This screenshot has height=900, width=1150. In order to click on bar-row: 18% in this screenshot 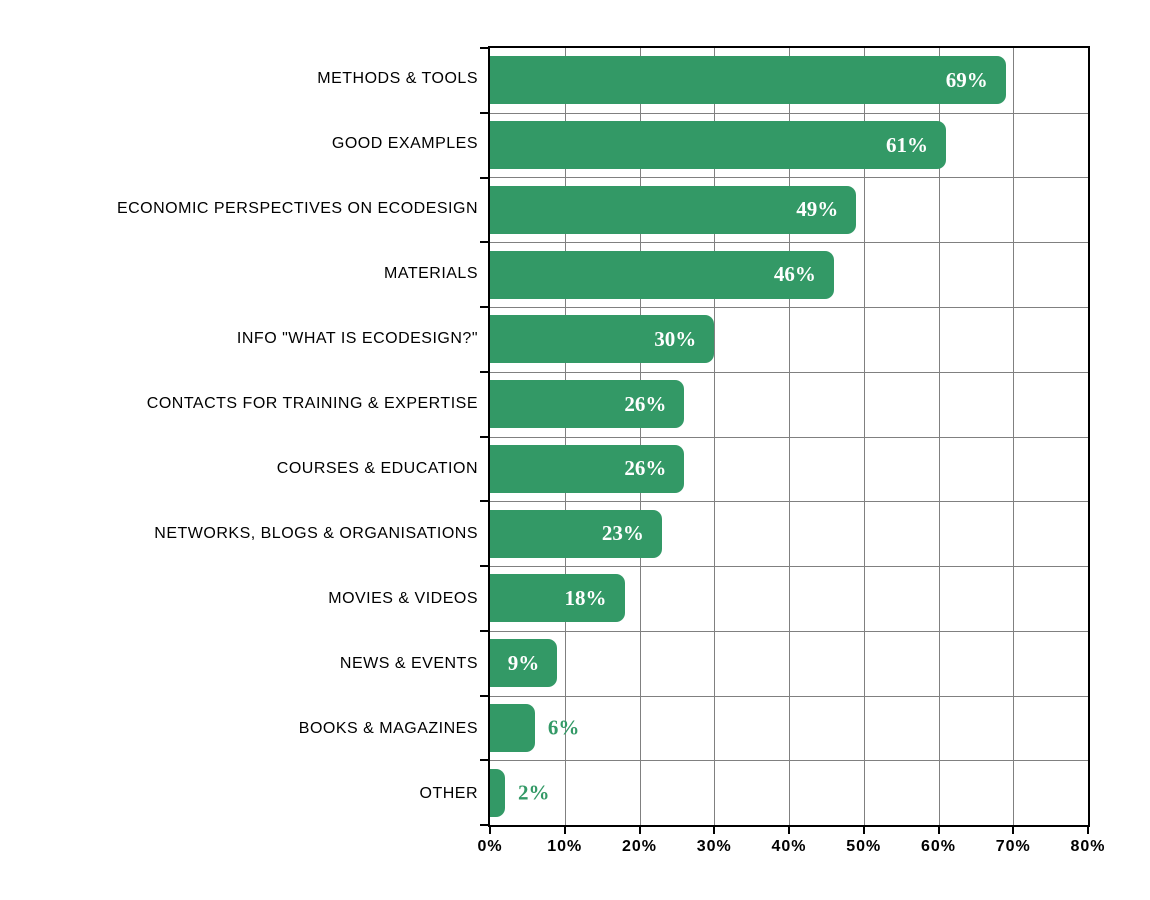, I will do `click(789, 598)`.